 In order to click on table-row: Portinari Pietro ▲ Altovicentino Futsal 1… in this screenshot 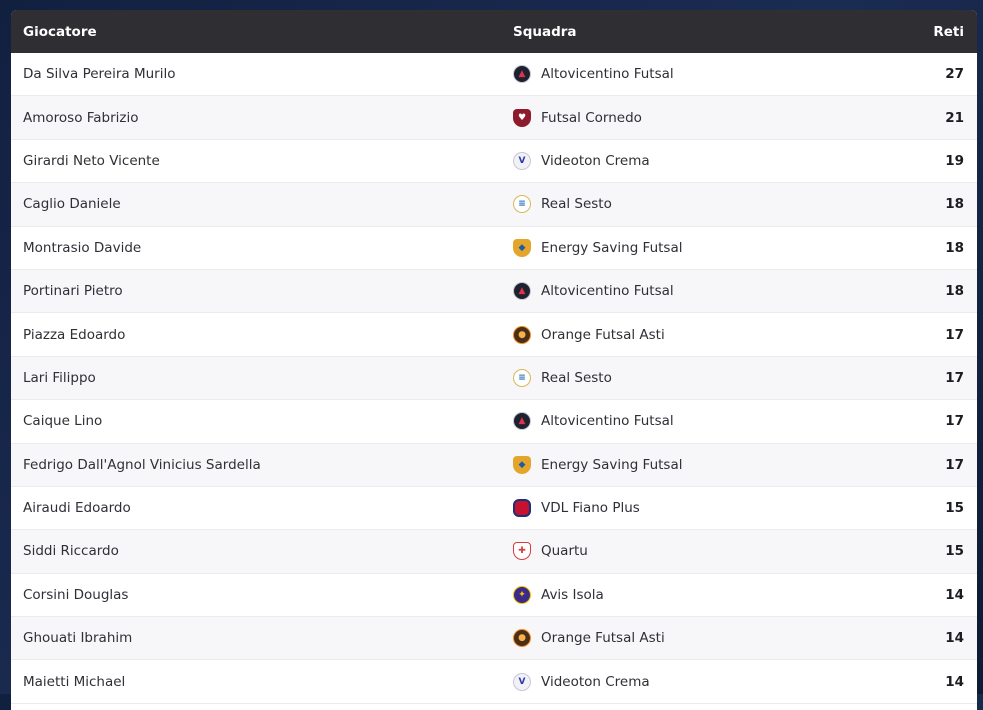, I will do `click(494, 291)`.